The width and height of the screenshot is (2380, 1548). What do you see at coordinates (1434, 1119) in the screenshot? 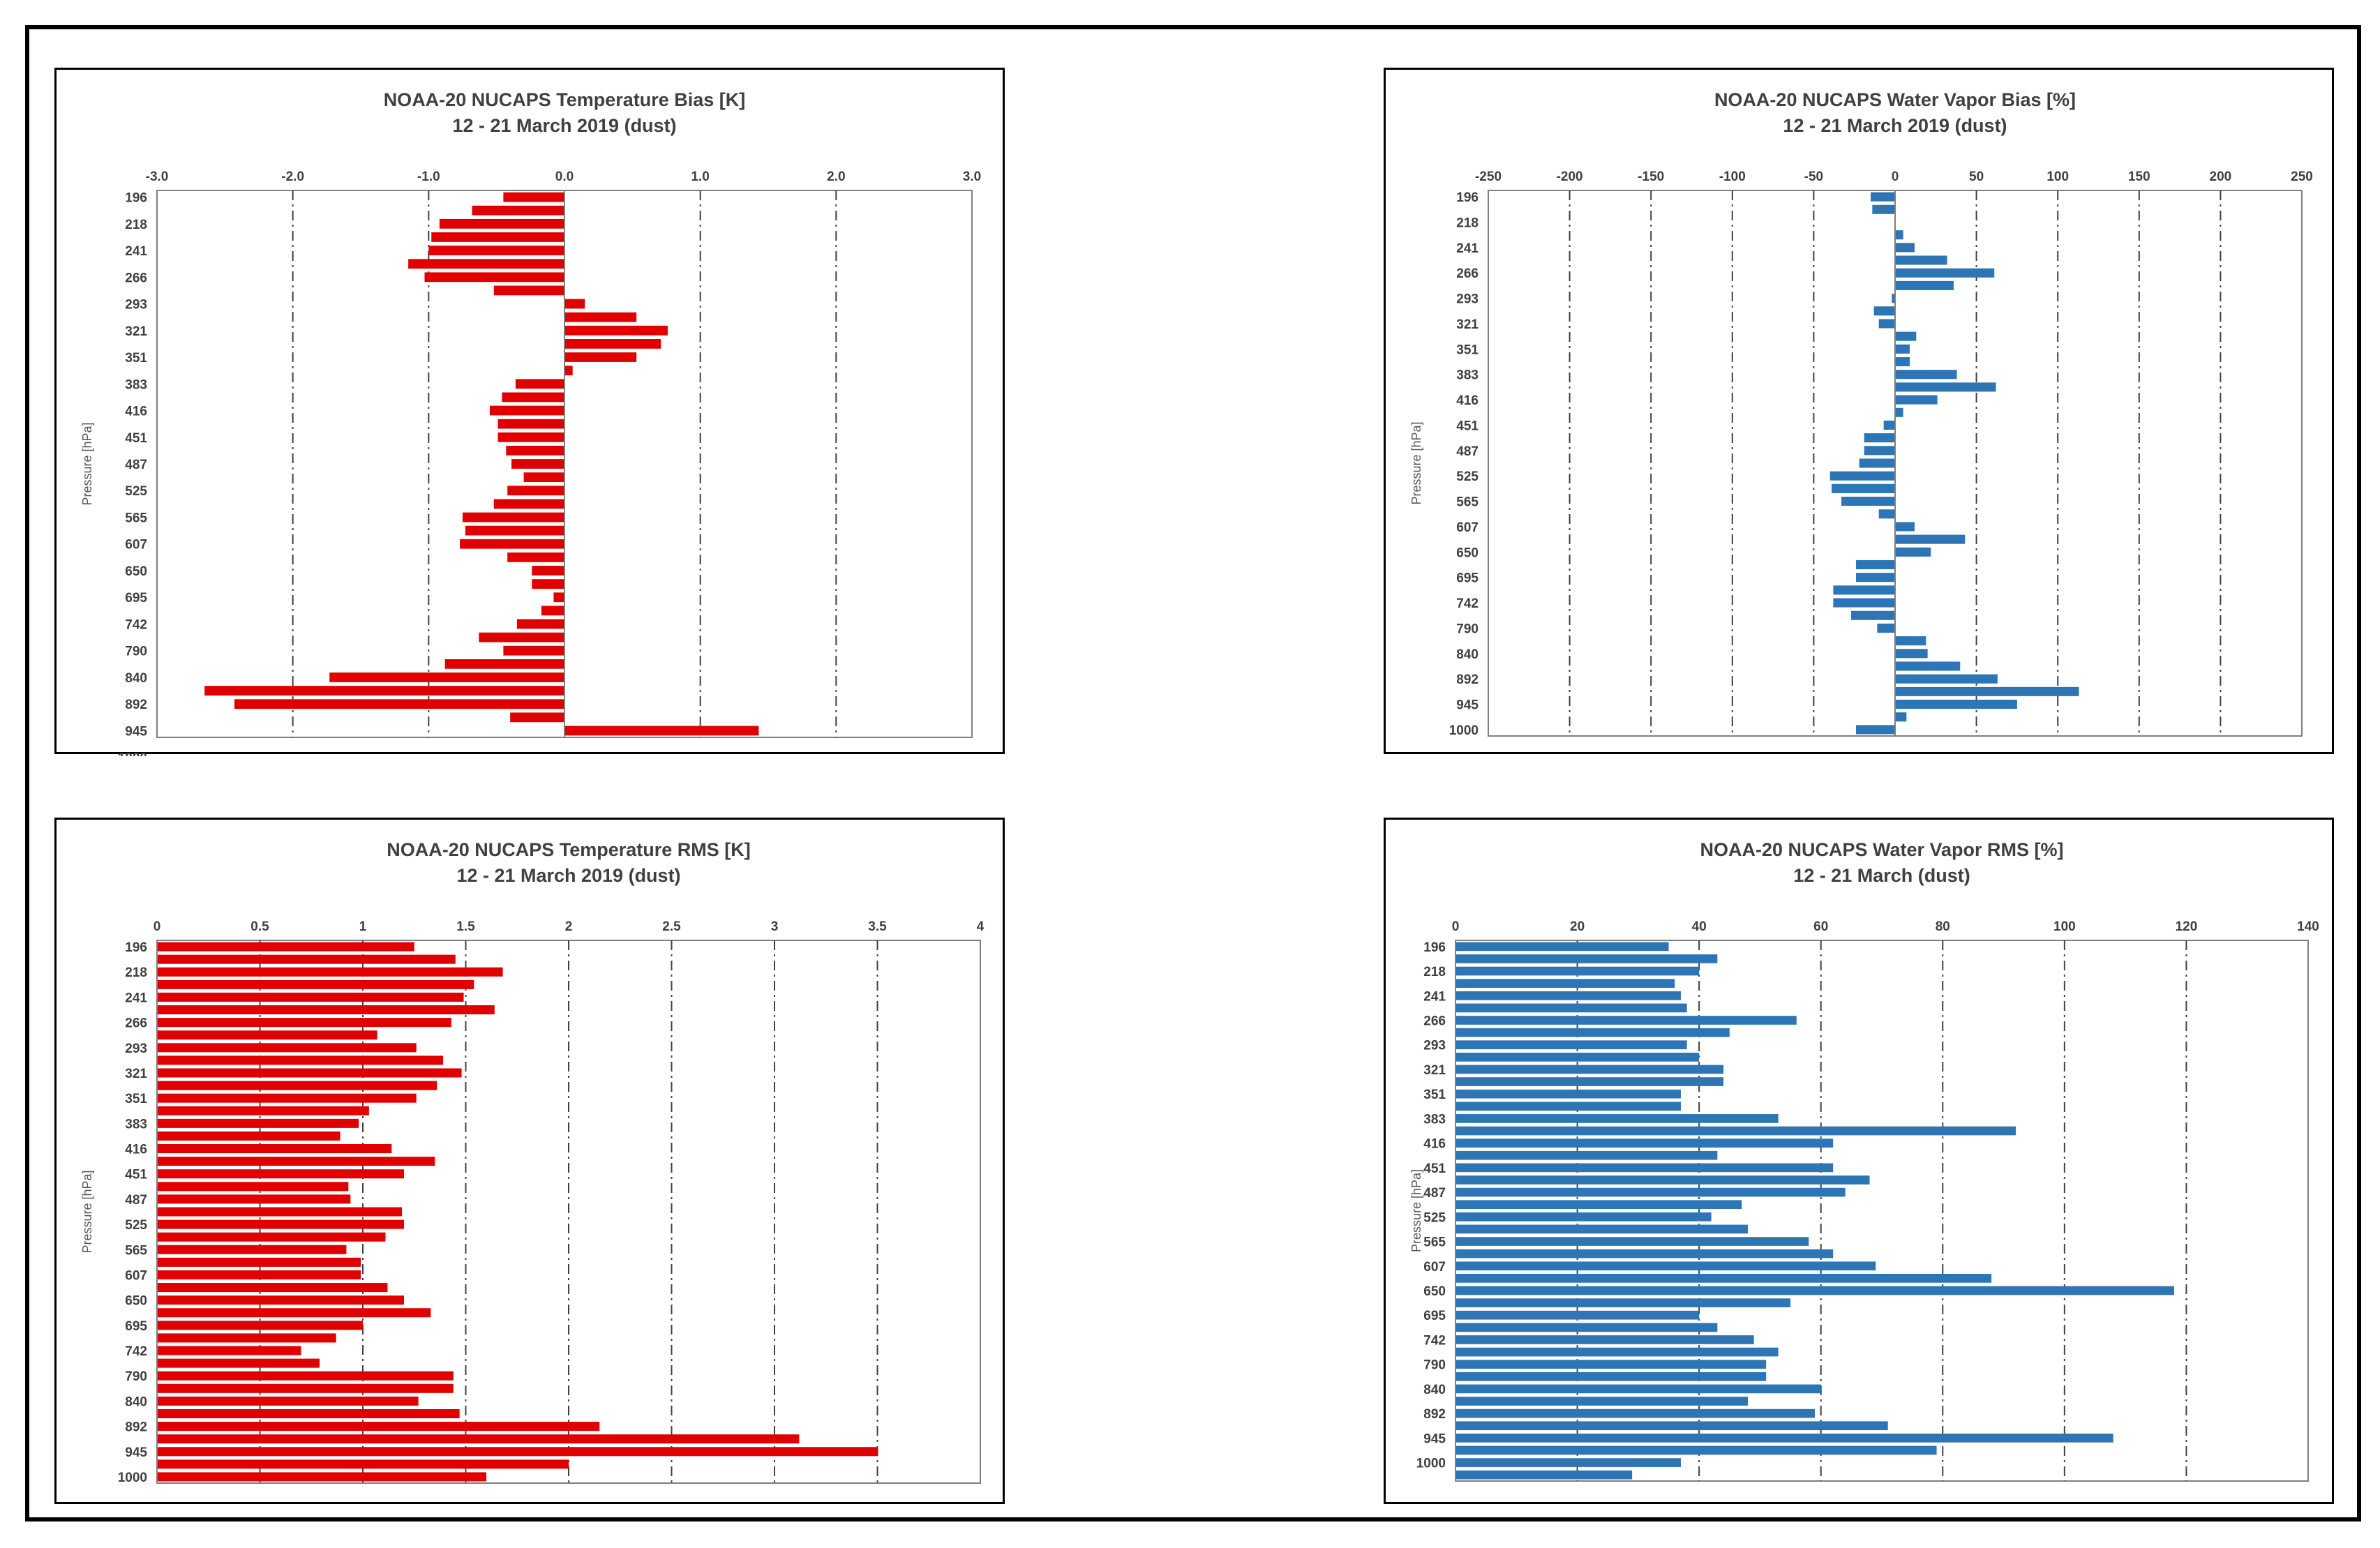
I see `y-tick-label: 383` at bounding box center [1434, 1119].